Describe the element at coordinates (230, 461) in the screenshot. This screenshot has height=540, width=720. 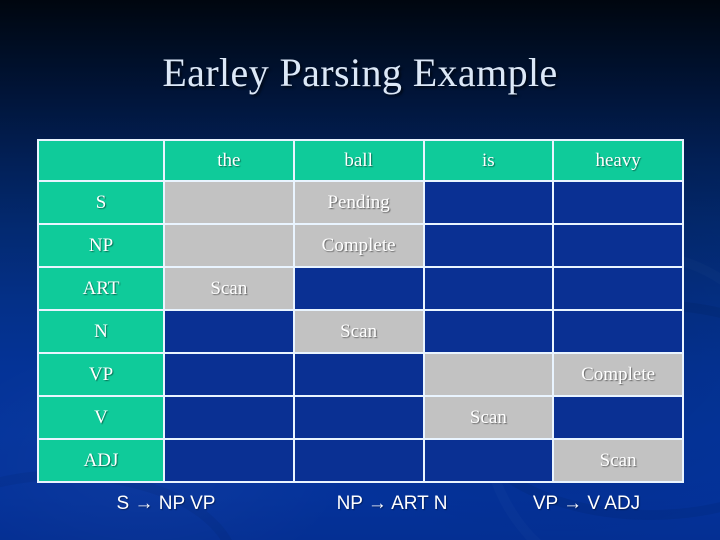
I see `cell-adj-the` at that location.